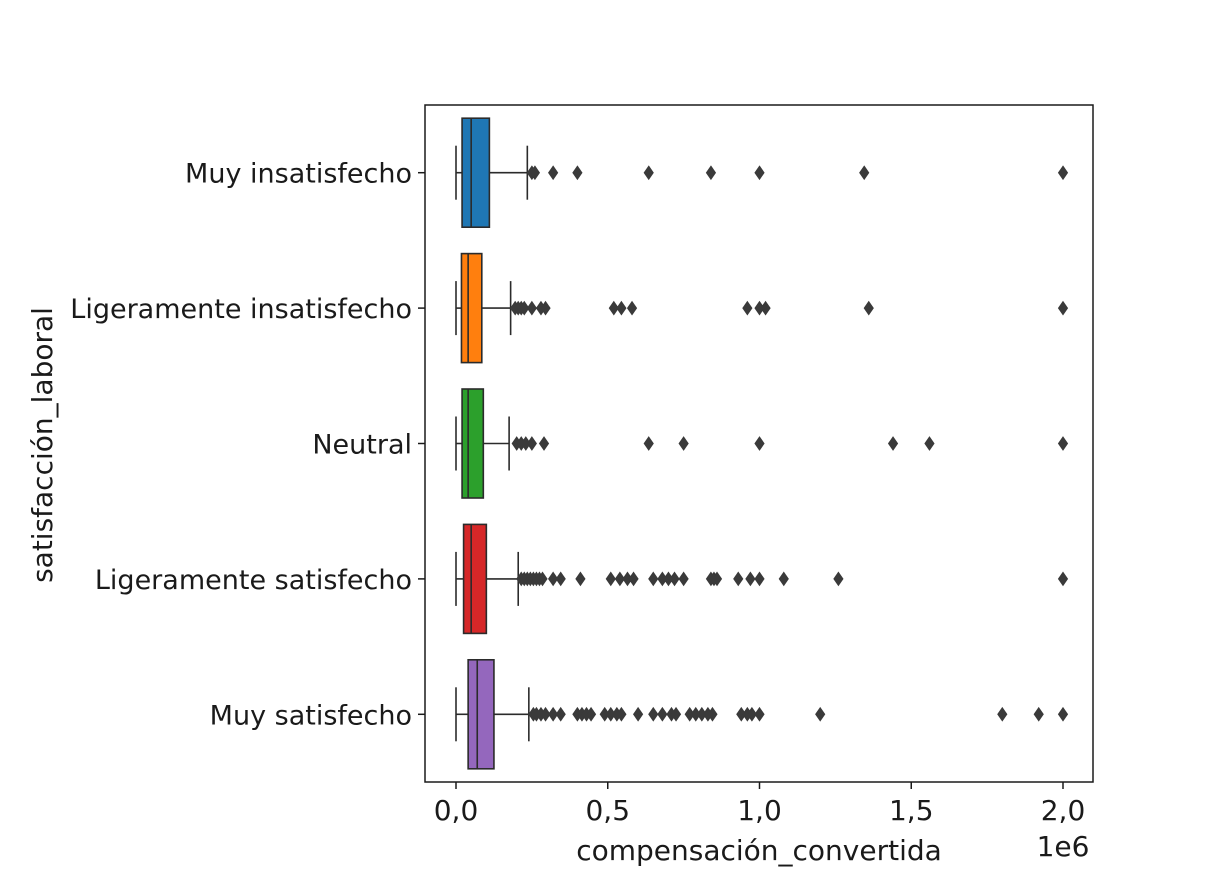  I want to click on y-tick-label: Ligeramente insatisfecho, so click(241, 309).